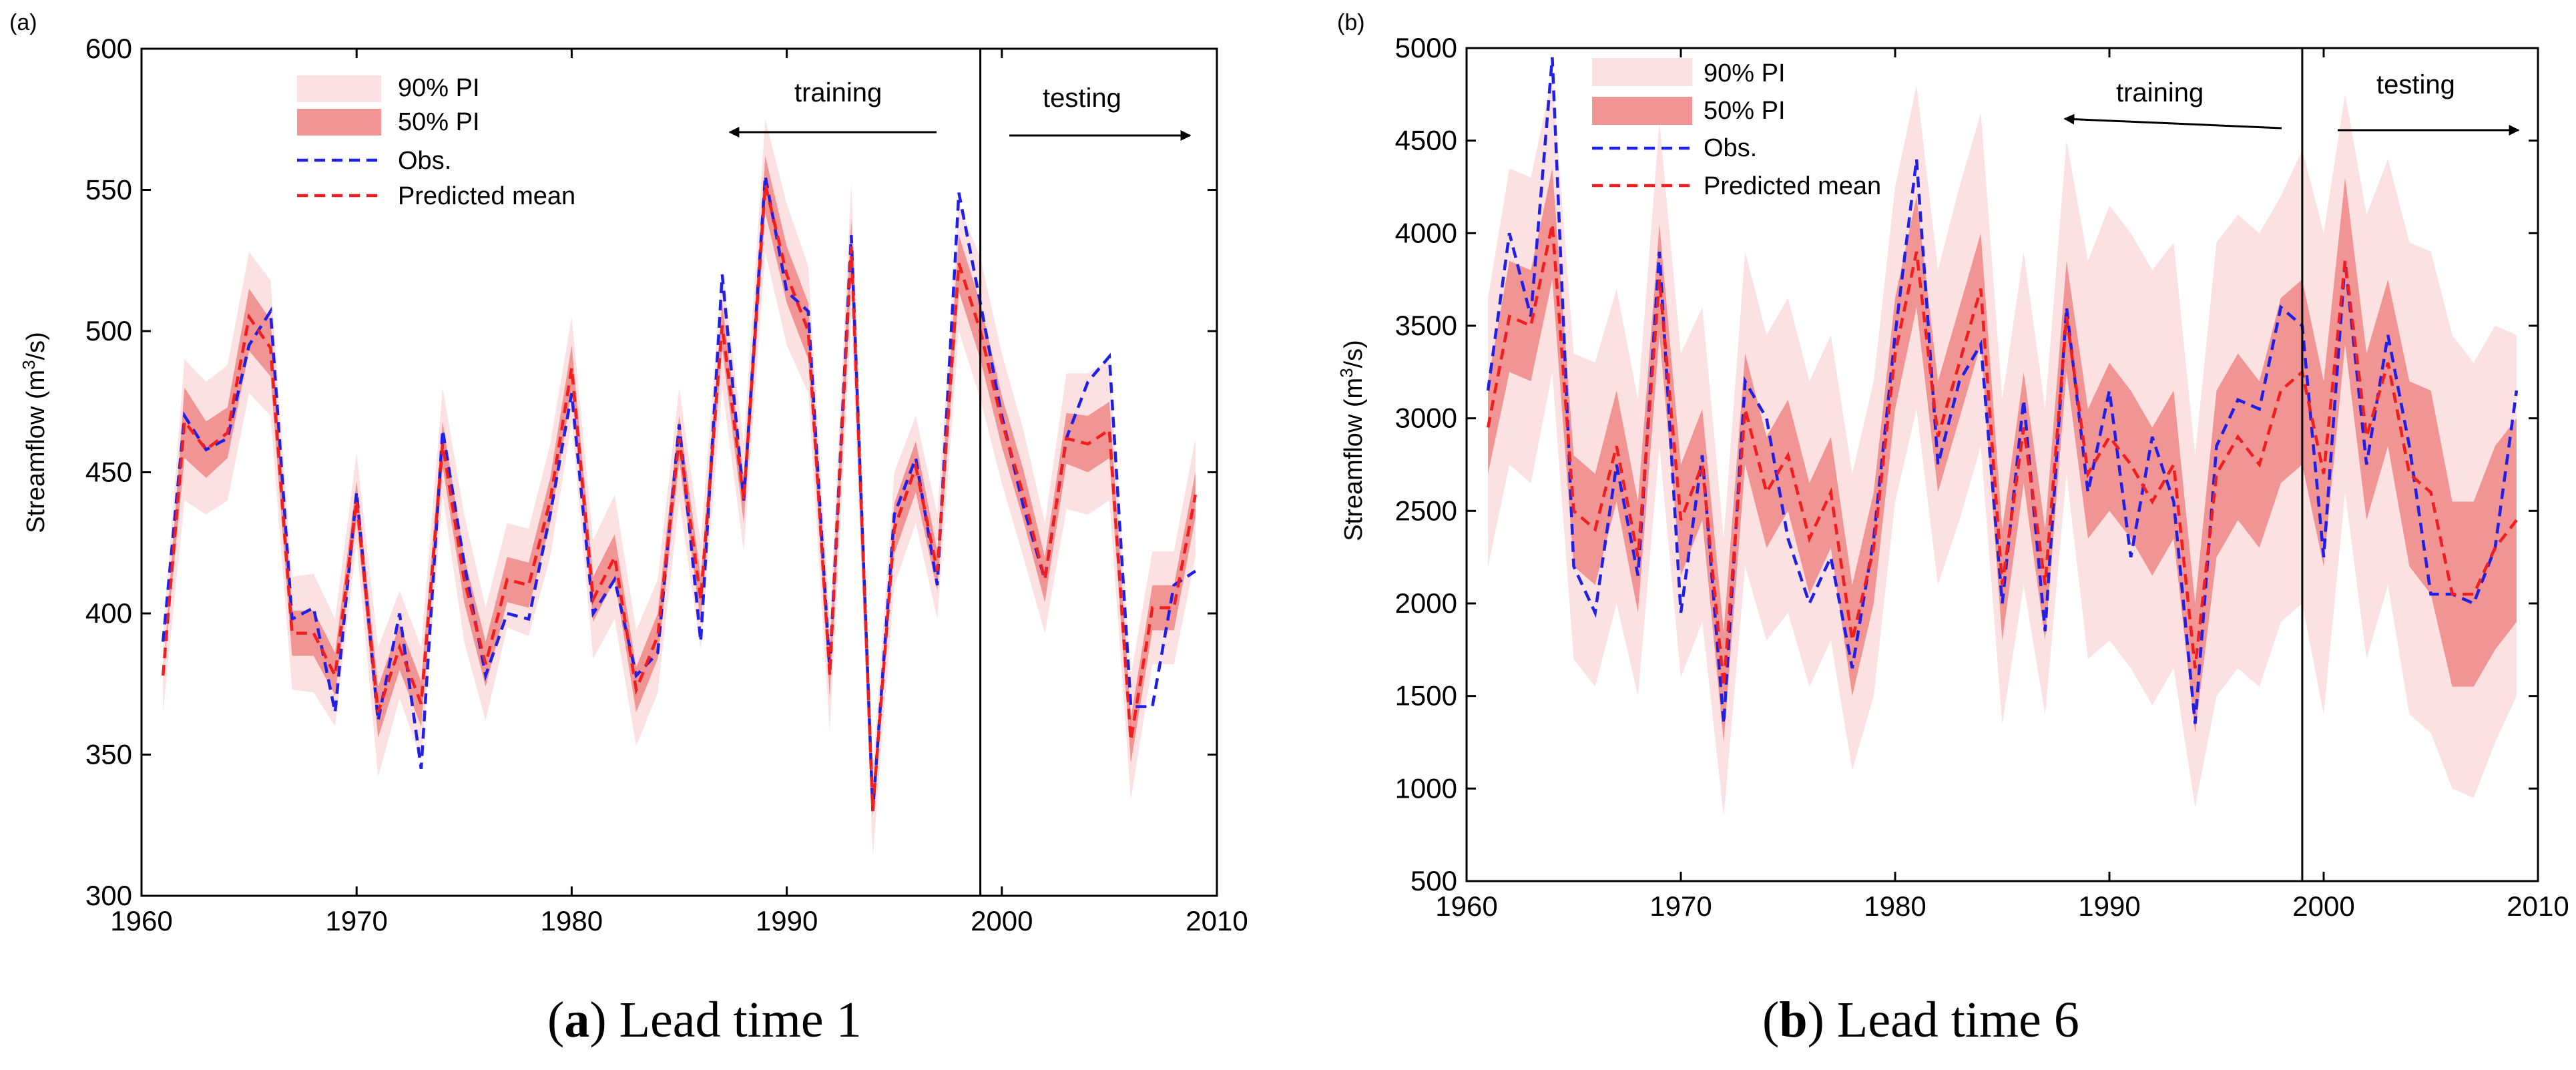  What do you see at coordinates (1895, 906) in the screenshot?
I see `x-tick-label-b: 1980` at bounding box center [1895, 906].